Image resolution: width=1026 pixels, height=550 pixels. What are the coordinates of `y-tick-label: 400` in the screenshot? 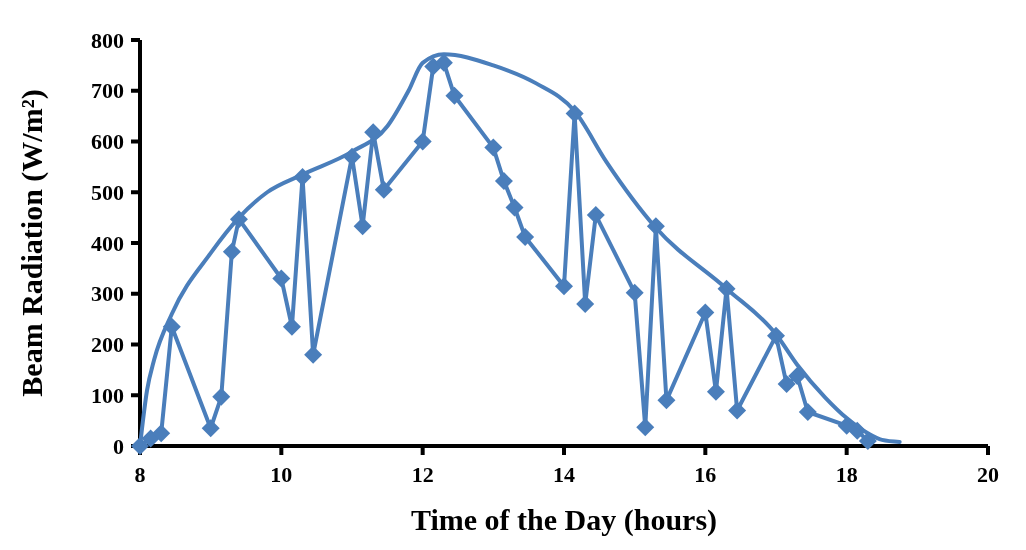 It's located at (107, 243).